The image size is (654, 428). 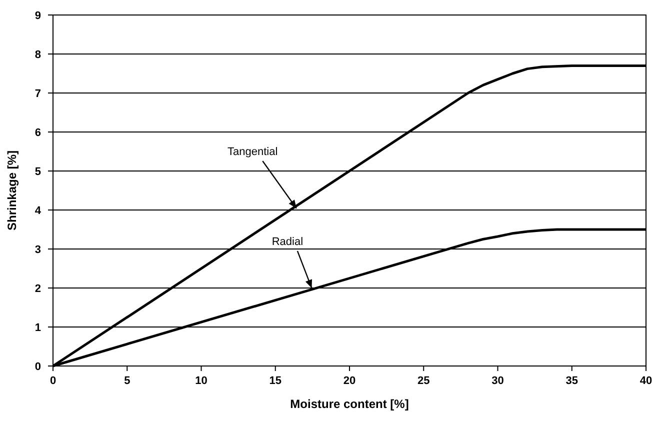 What do you see at coordinates (201, 381) in the screenshot?
I see `x-tick-label: 10` at bounding box center [201, 381].